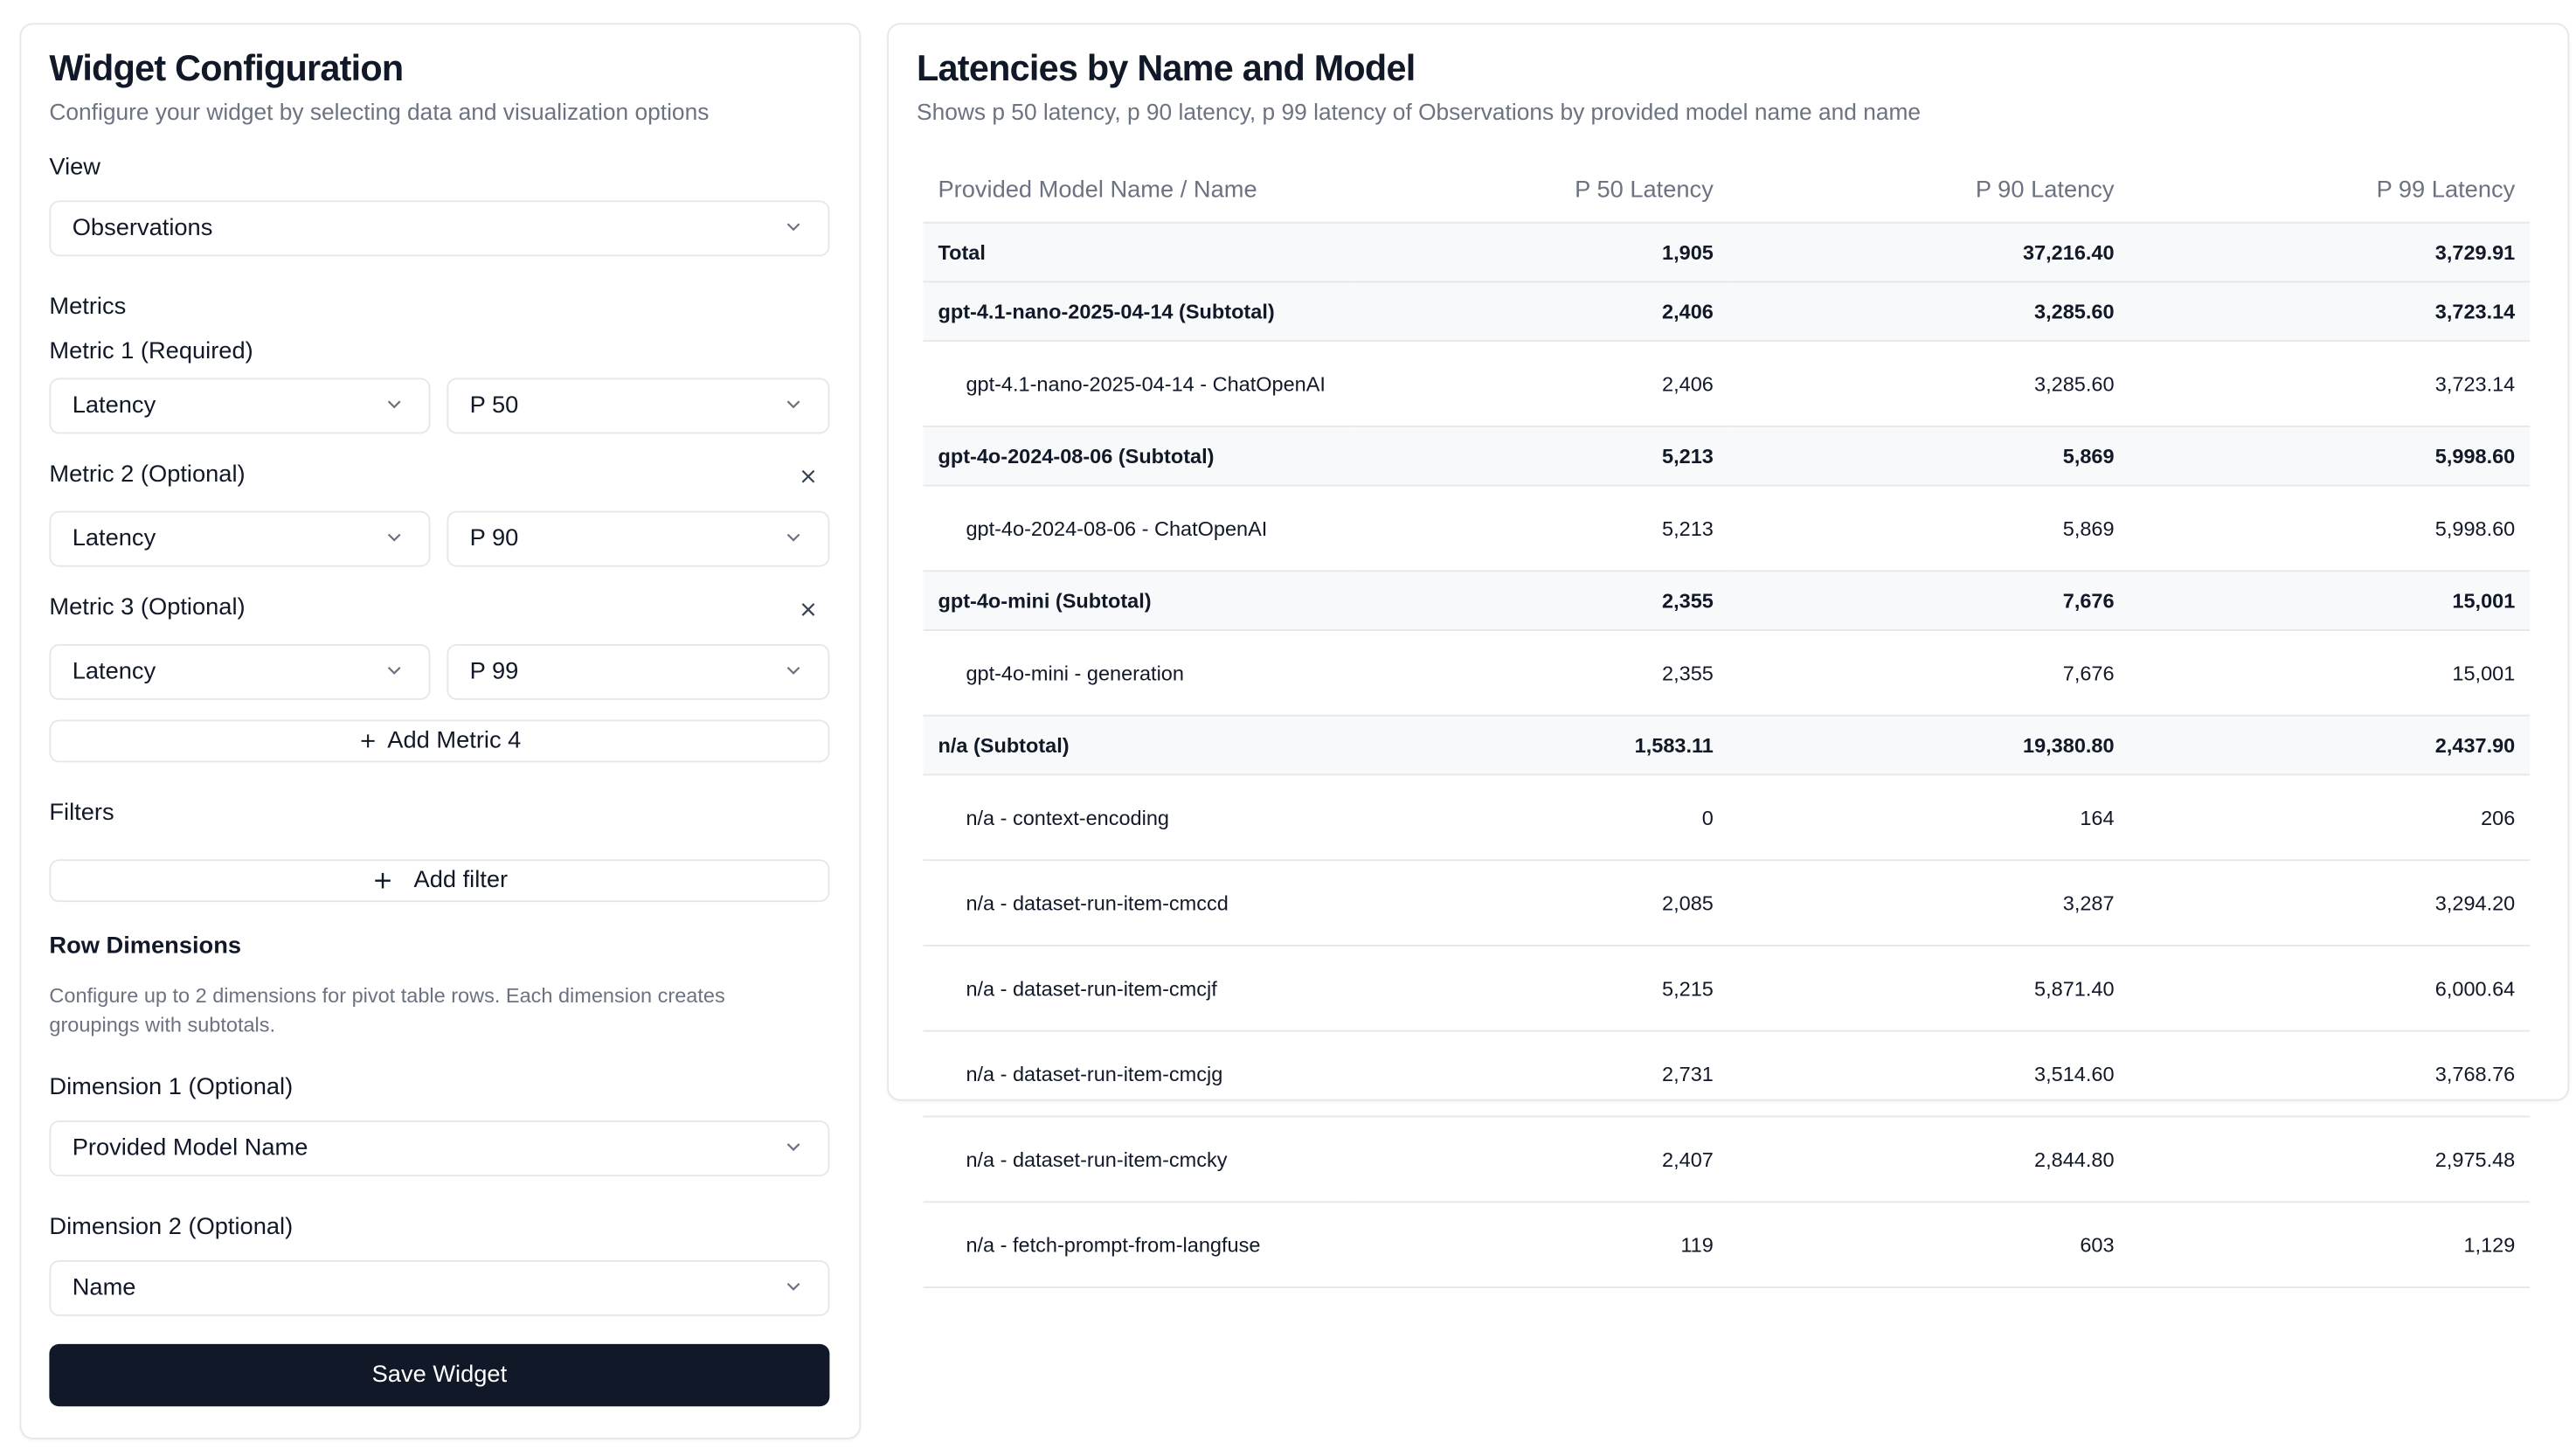 The width and height of the screenshot is (2576, 1449). Describe the element at coordinates (1928, 988) in the screenshot. I see `value-cell: 5,871.40` at that location.